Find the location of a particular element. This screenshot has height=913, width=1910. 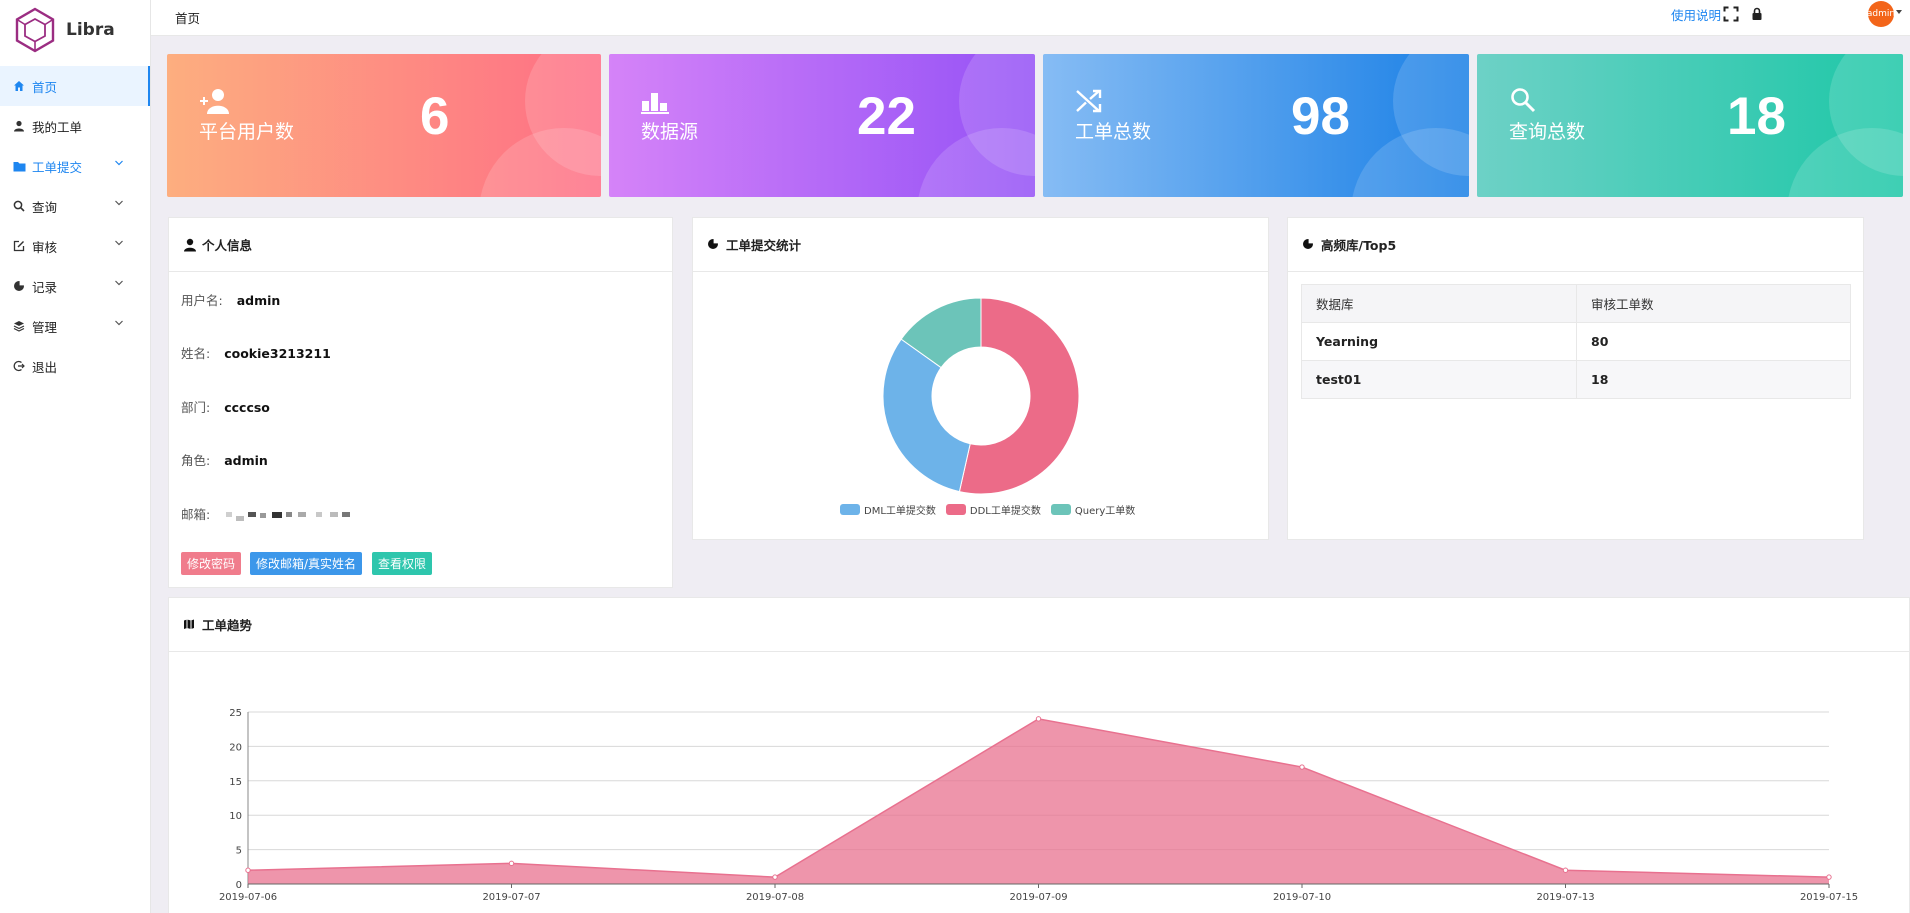

sidebar-item-label: 管理 is located at coordinates (45, 327).